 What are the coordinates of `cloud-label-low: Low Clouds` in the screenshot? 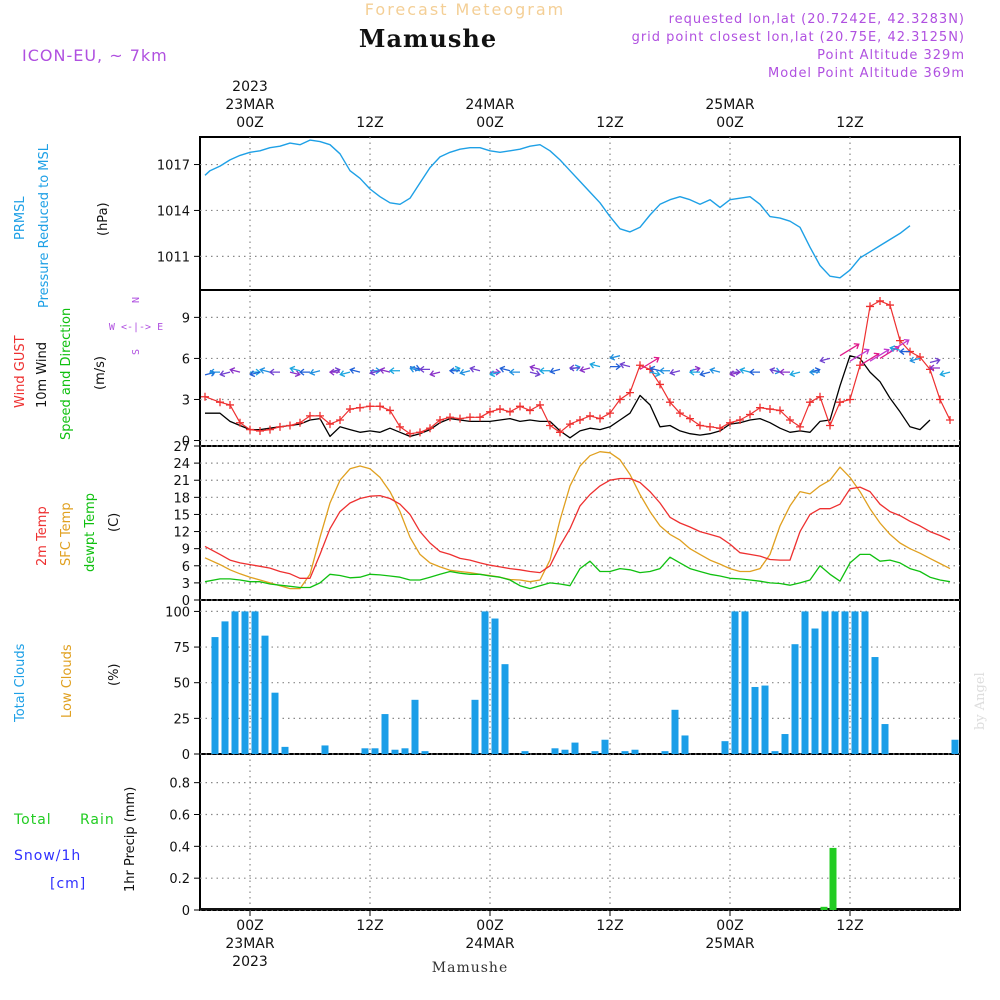 It's located at (67, 681).